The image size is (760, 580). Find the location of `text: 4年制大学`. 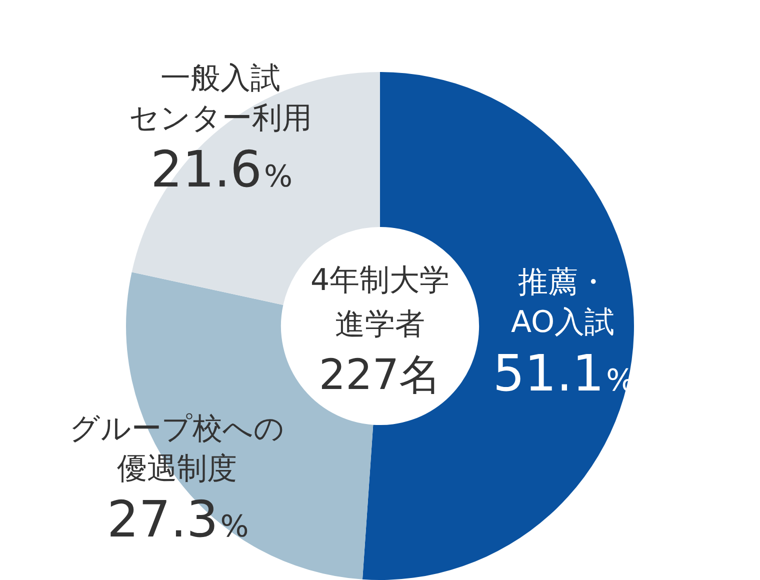

text: 4年制大学 is located at coordinates (380, 280).